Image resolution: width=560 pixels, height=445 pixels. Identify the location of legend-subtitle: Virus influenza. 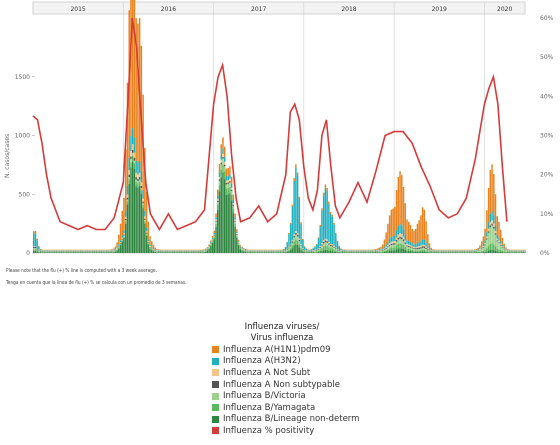
(282, 338).